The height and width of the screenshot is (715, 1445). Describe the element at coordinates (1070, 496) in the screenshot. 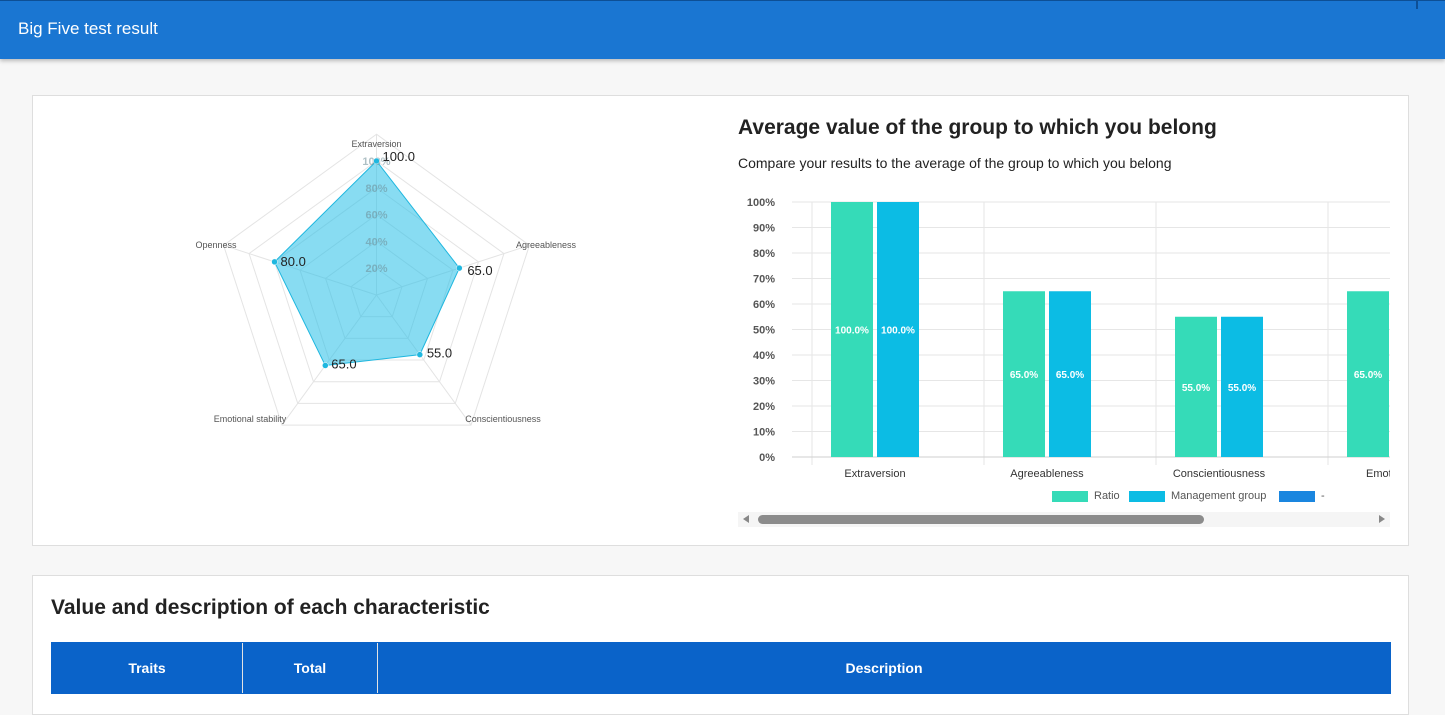

I see `legend-swatch-ratio` at that location.